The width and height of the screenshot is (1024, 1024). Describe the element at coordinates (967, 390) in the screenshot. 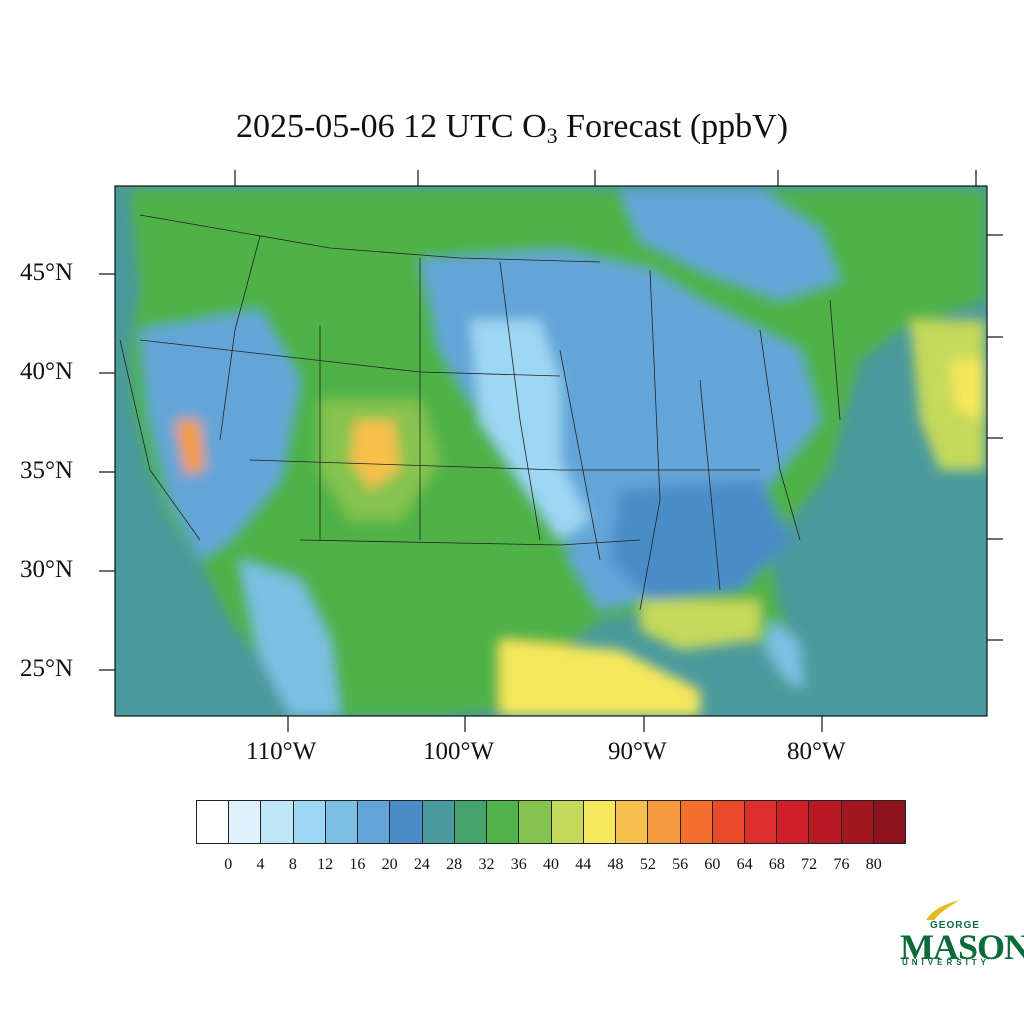

I see `atlantic-peak` at that location.